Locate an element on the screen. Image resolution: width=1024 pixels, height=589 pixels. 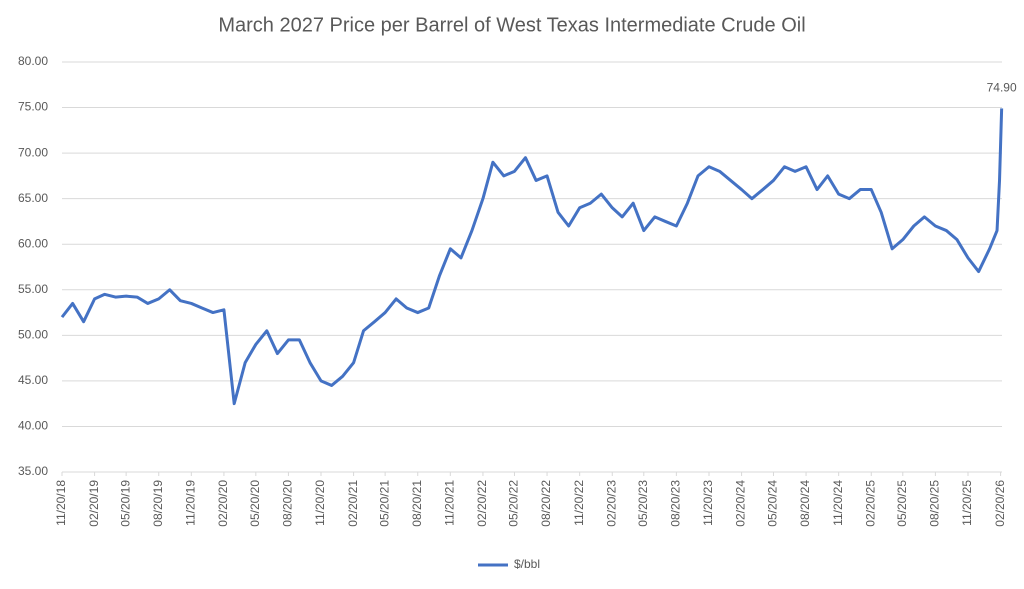
y-tick-label: 70.00 is located at coordinates (33, 152).